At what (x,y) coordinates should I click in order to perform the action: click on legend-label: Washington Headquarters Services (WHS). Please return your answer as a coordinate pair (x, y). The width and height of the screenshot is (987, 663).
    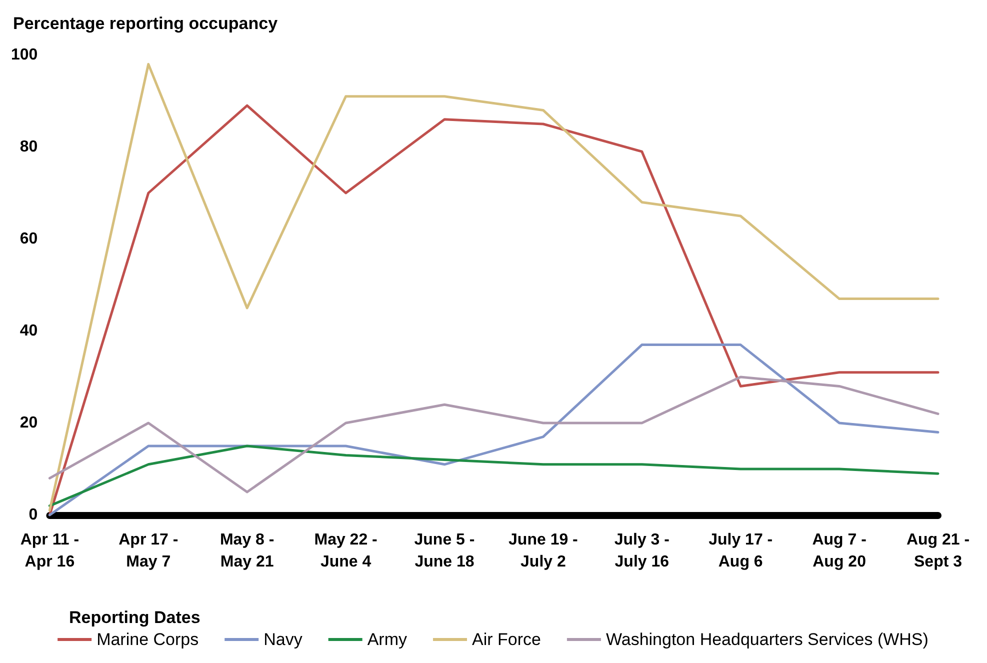
    Looking at the image, I should click on (767, 639).